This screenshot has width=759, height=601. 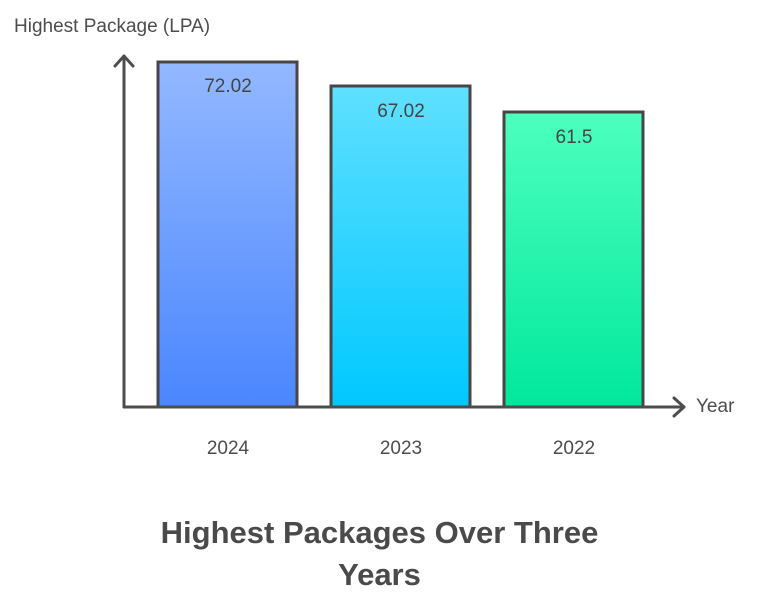 I want to click on bar-2023, so click(x=400, y=246).